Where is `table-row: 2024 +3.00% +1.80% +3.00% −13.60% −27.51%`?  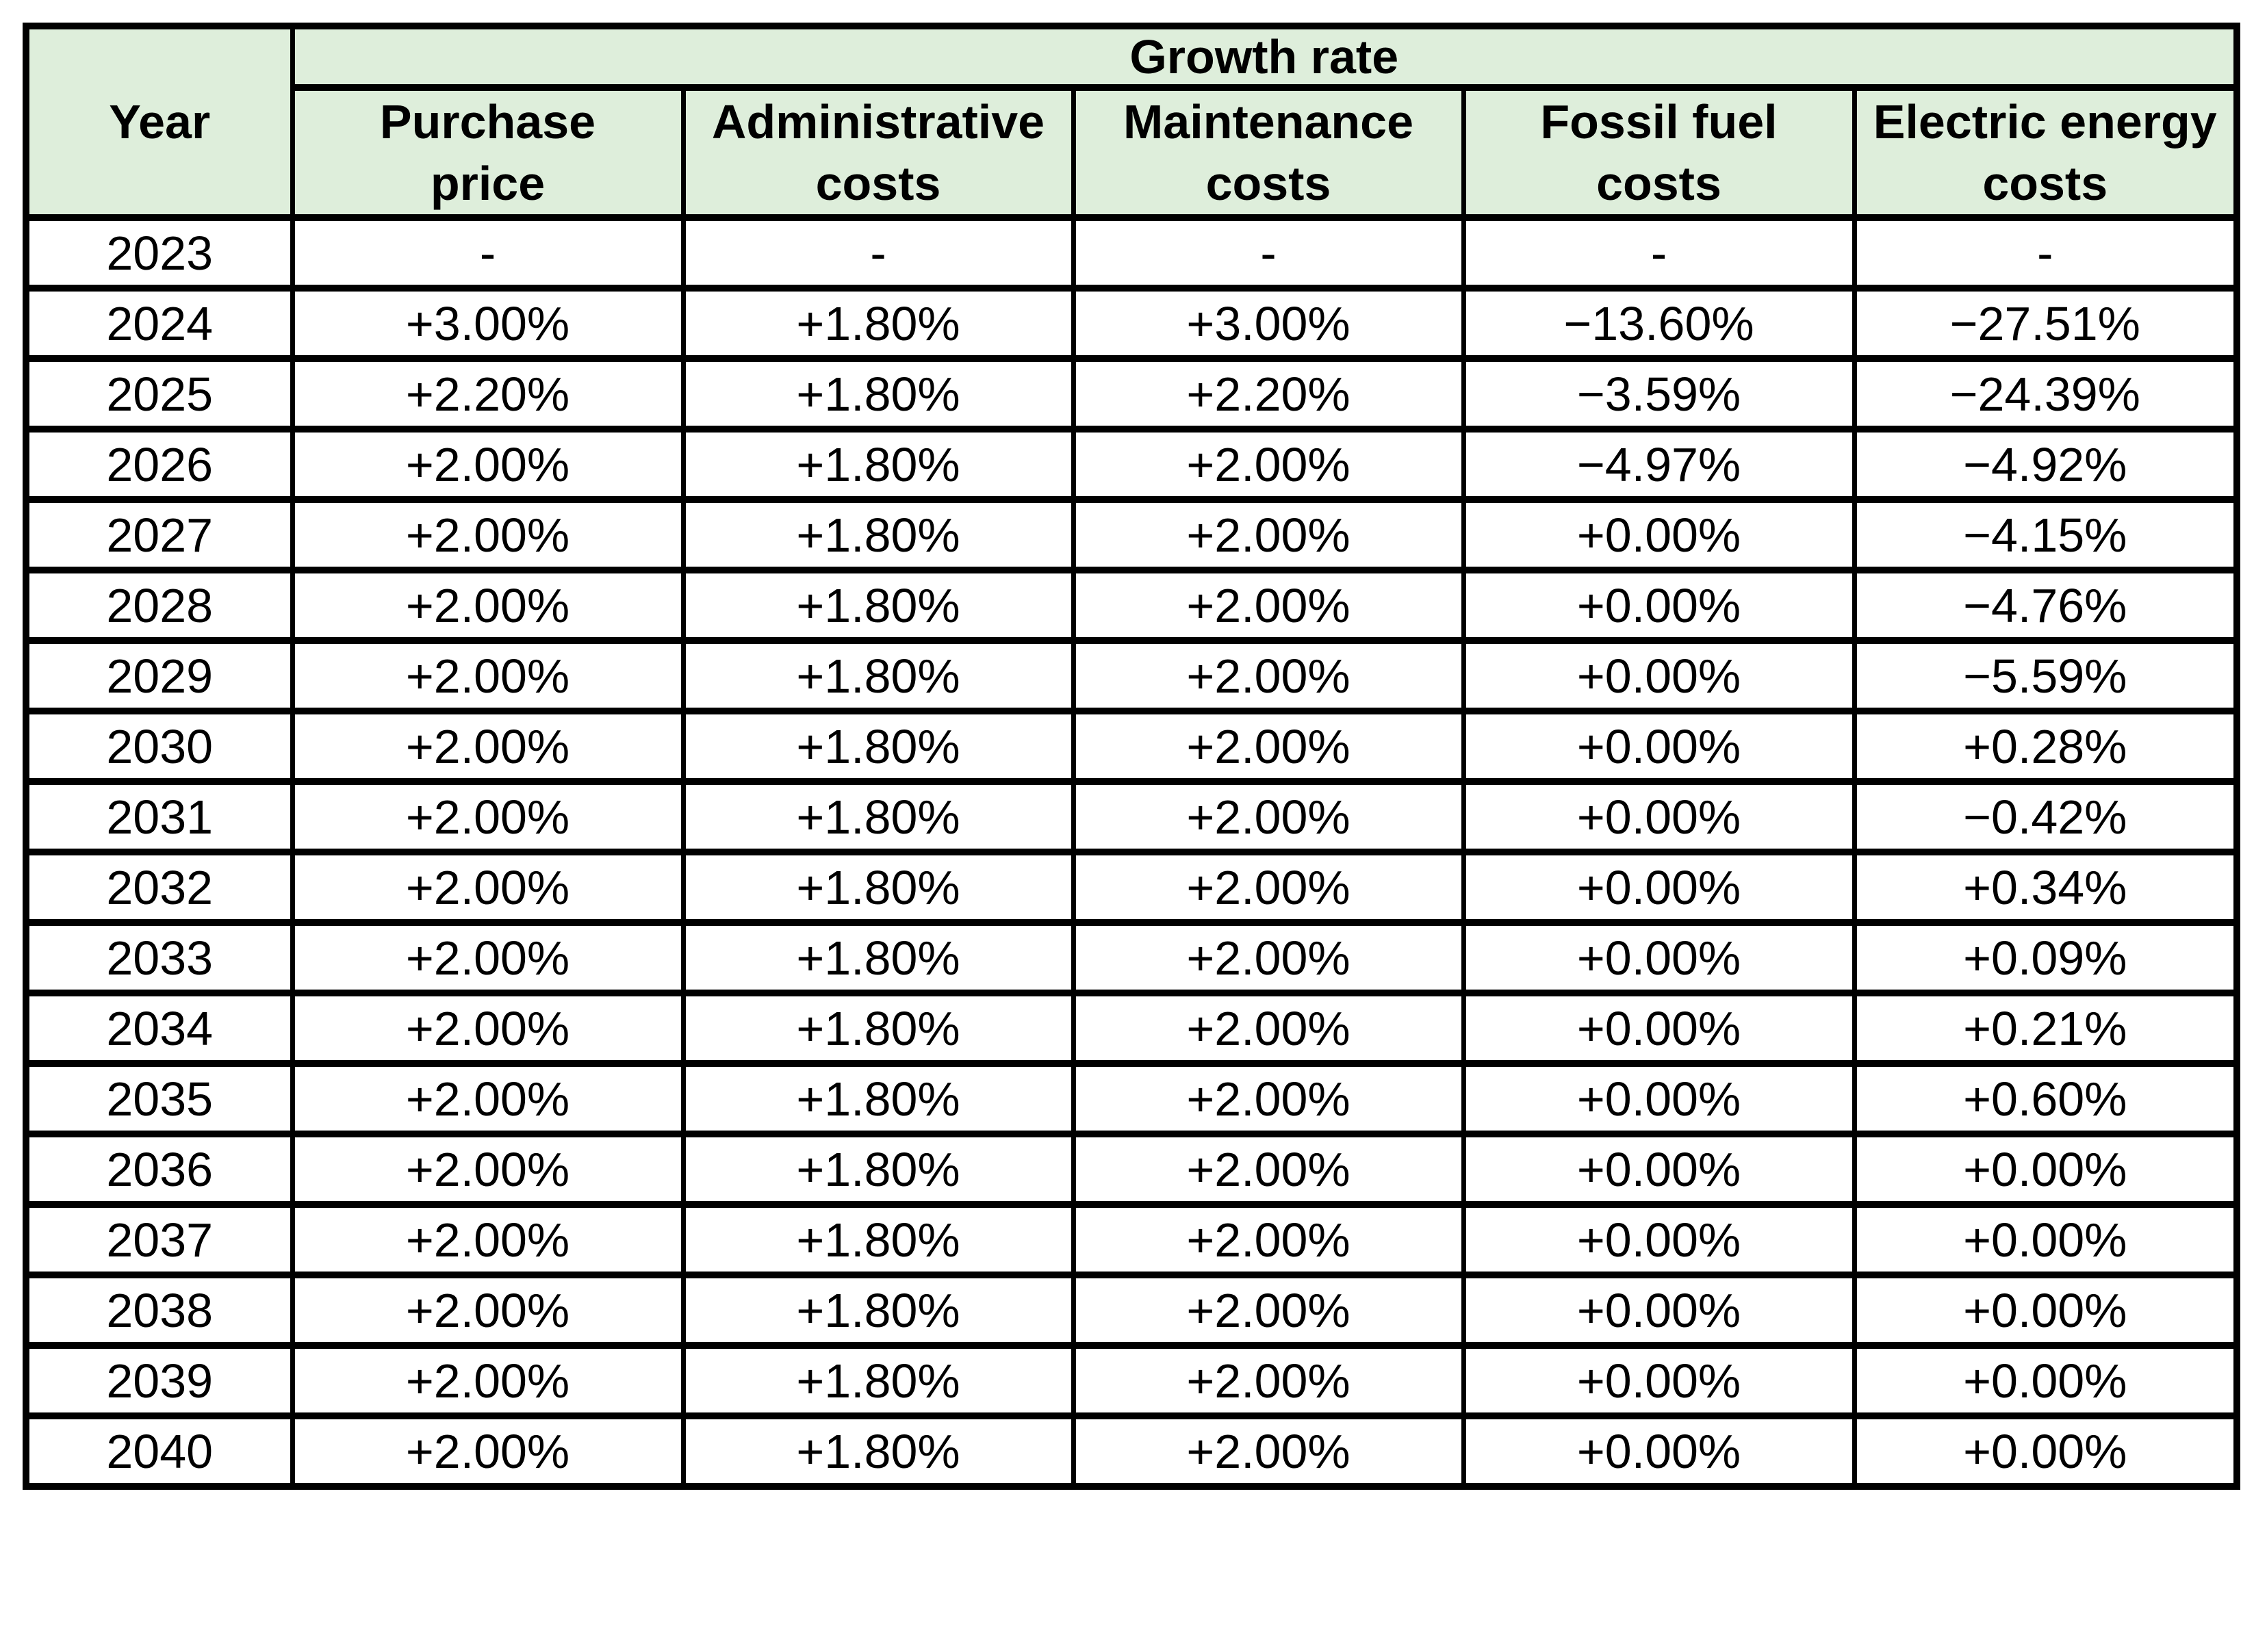 table-row: 2024 +3.00% +1.80% +3.00% −13.60% −27.51% is located at coordinates (1131, 324).